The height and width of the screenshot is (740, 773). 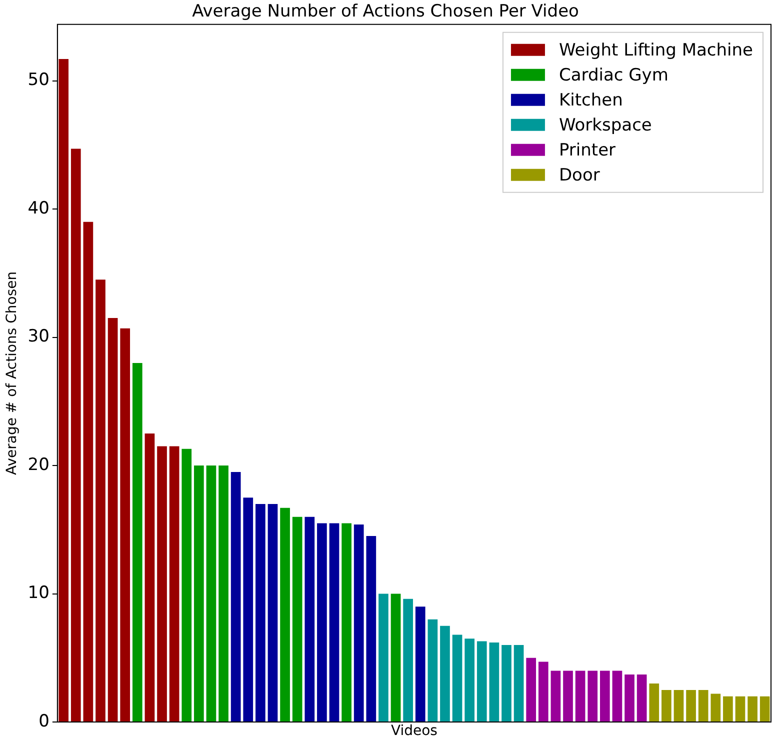 I want to click on y-tick-label: 50, so click(x=39, y=80).